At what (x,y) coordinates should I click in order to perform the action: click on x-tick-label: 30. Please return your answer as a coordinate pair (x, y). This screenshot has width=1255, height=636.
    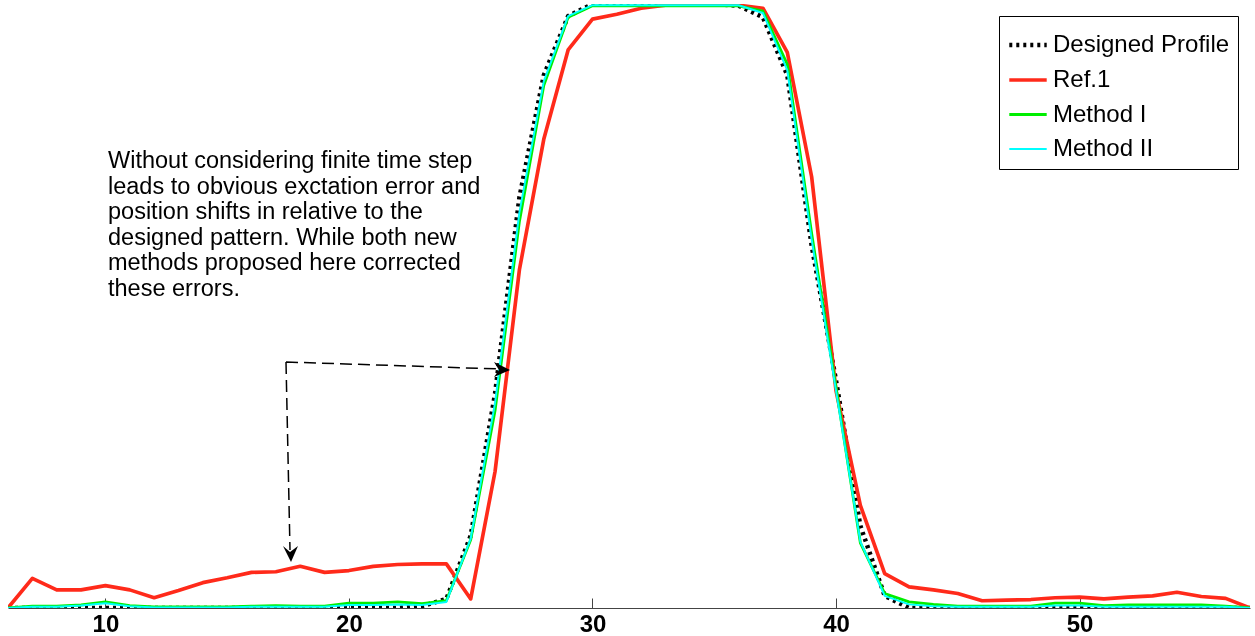
    Looking at the image, I should click on (593, 622).